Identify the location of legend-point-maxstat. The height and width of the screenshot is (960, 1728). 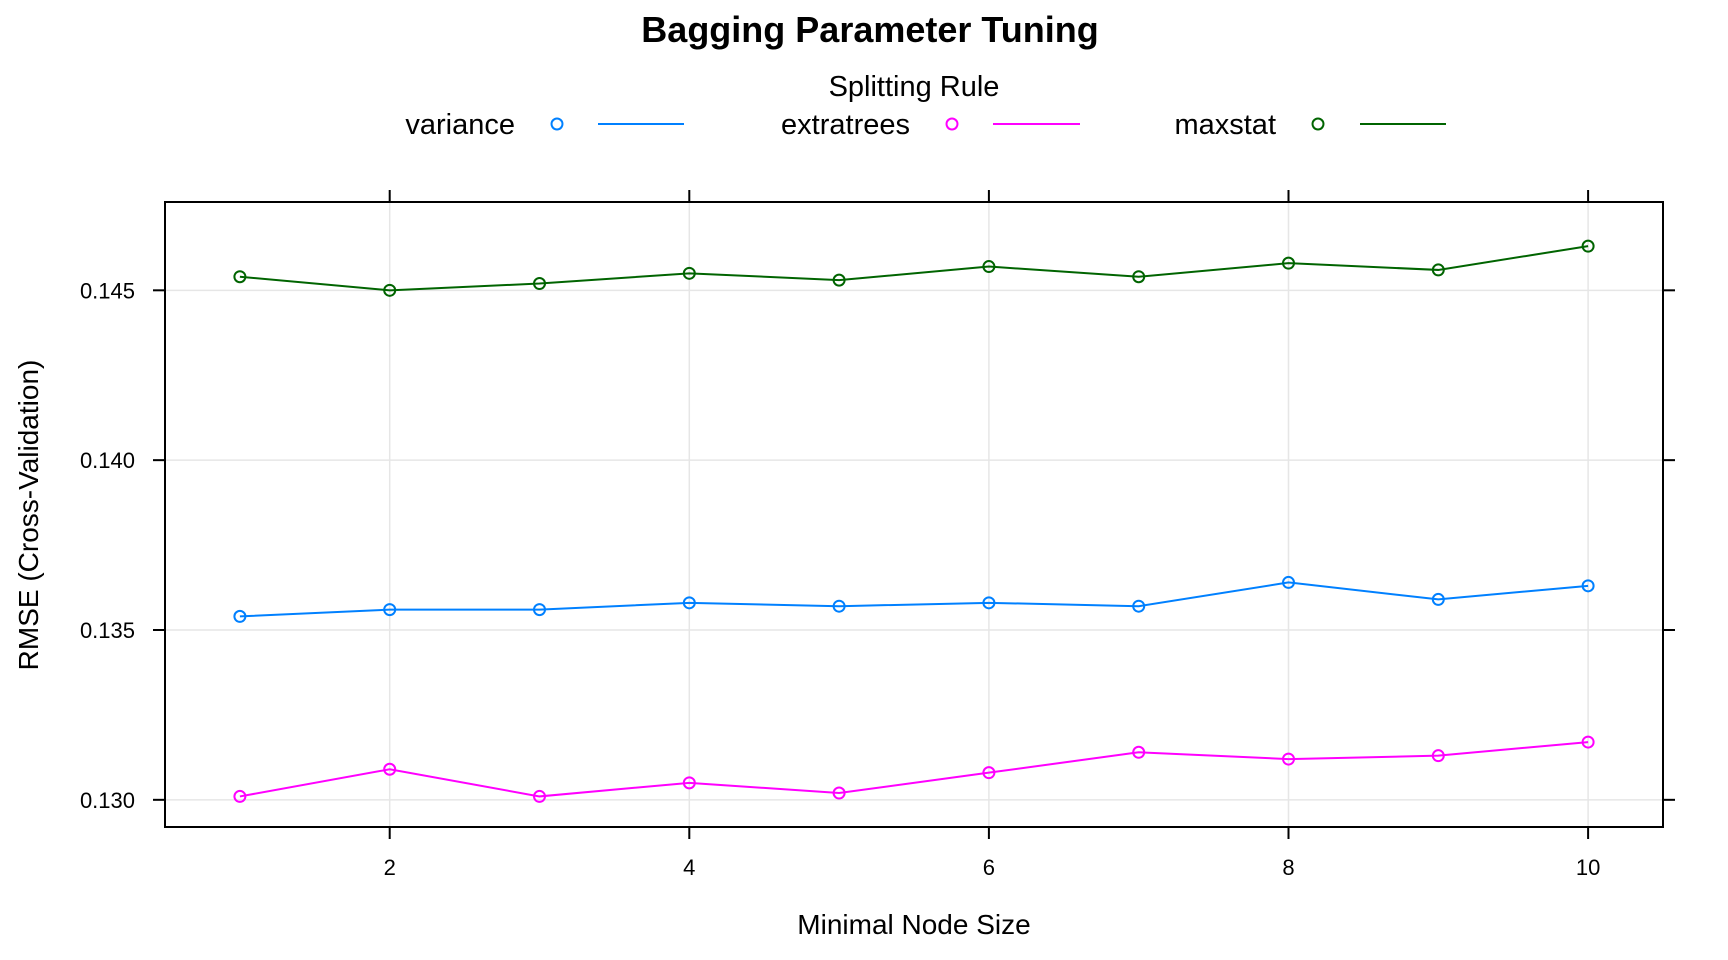
(1318, 124).